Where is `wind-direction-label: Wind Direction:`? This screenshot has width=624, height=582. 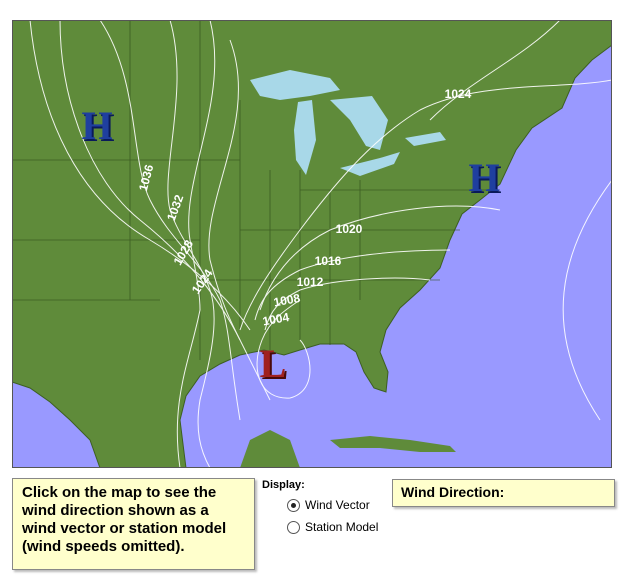
wind-direction-label: Wind Direction: is located at coordinates (453, 492).